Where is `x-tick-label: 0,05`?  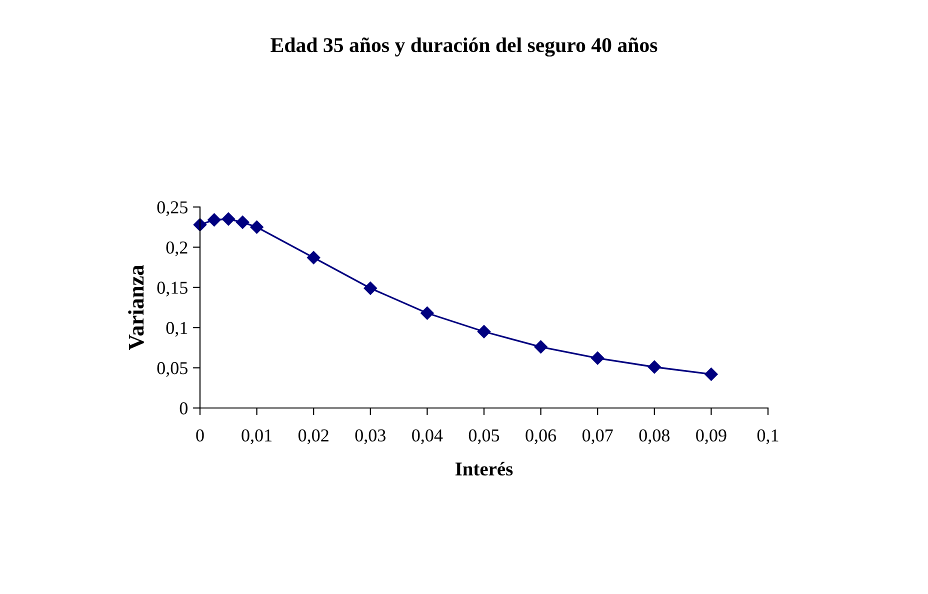 x-tick-label: 0,05 is located at coordinates (484, 436).